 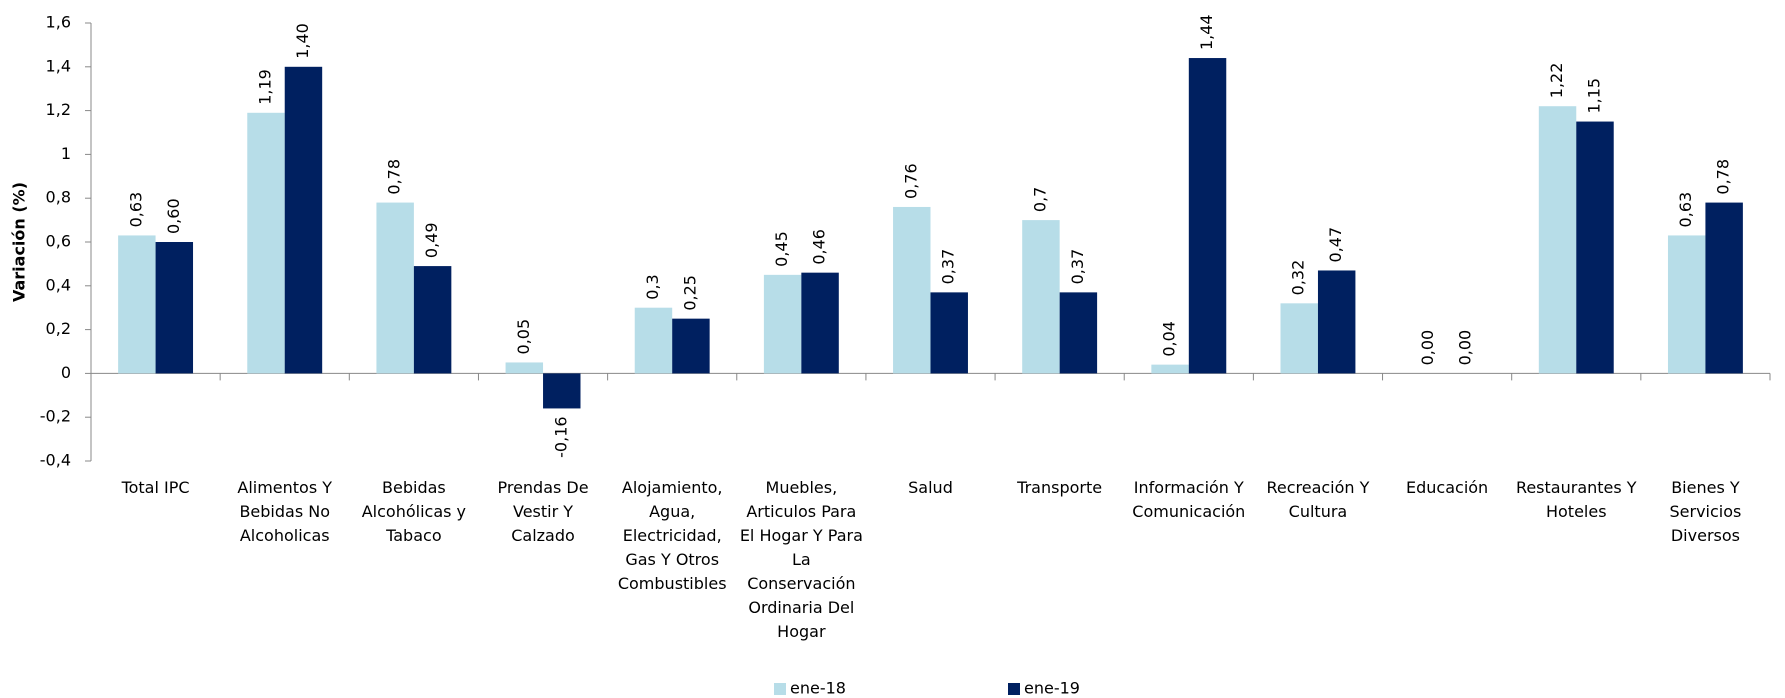 What do you see at coordinates (1206, 32) in the screenshot?
I see `value-label: 1,44` at bounding box center [1206, 32].